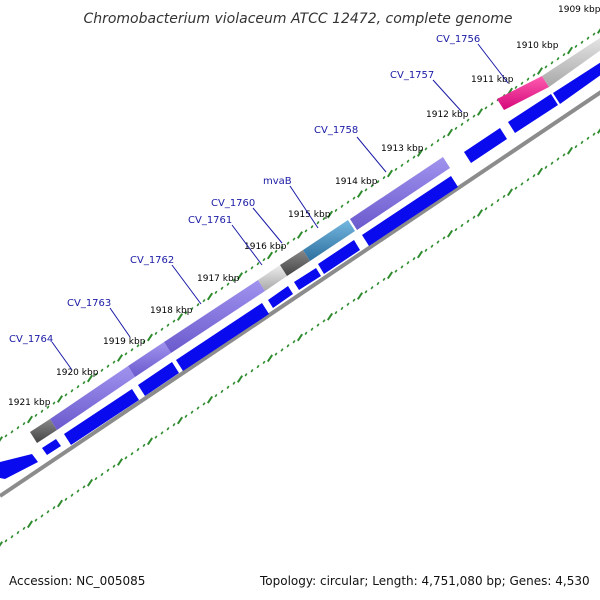 The width and height of the screenshot is (600, 600). I want to click on kbp-label: 1921 kbp, so click(29, 403).